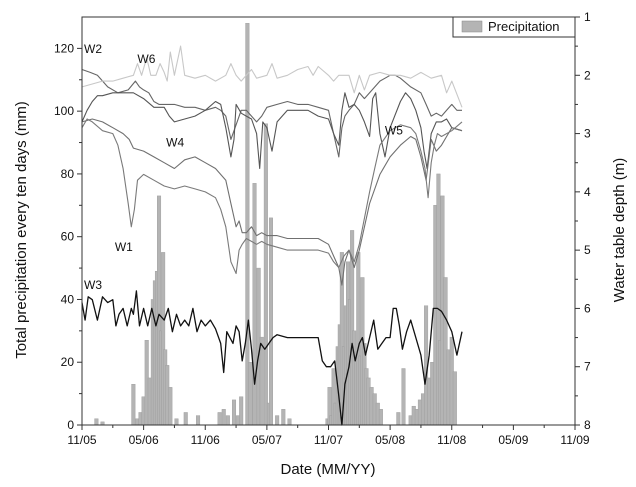  Describe the element at coordinates (587, 134) in the screenshot. I see `y-right-tick-label: 3` at that location.